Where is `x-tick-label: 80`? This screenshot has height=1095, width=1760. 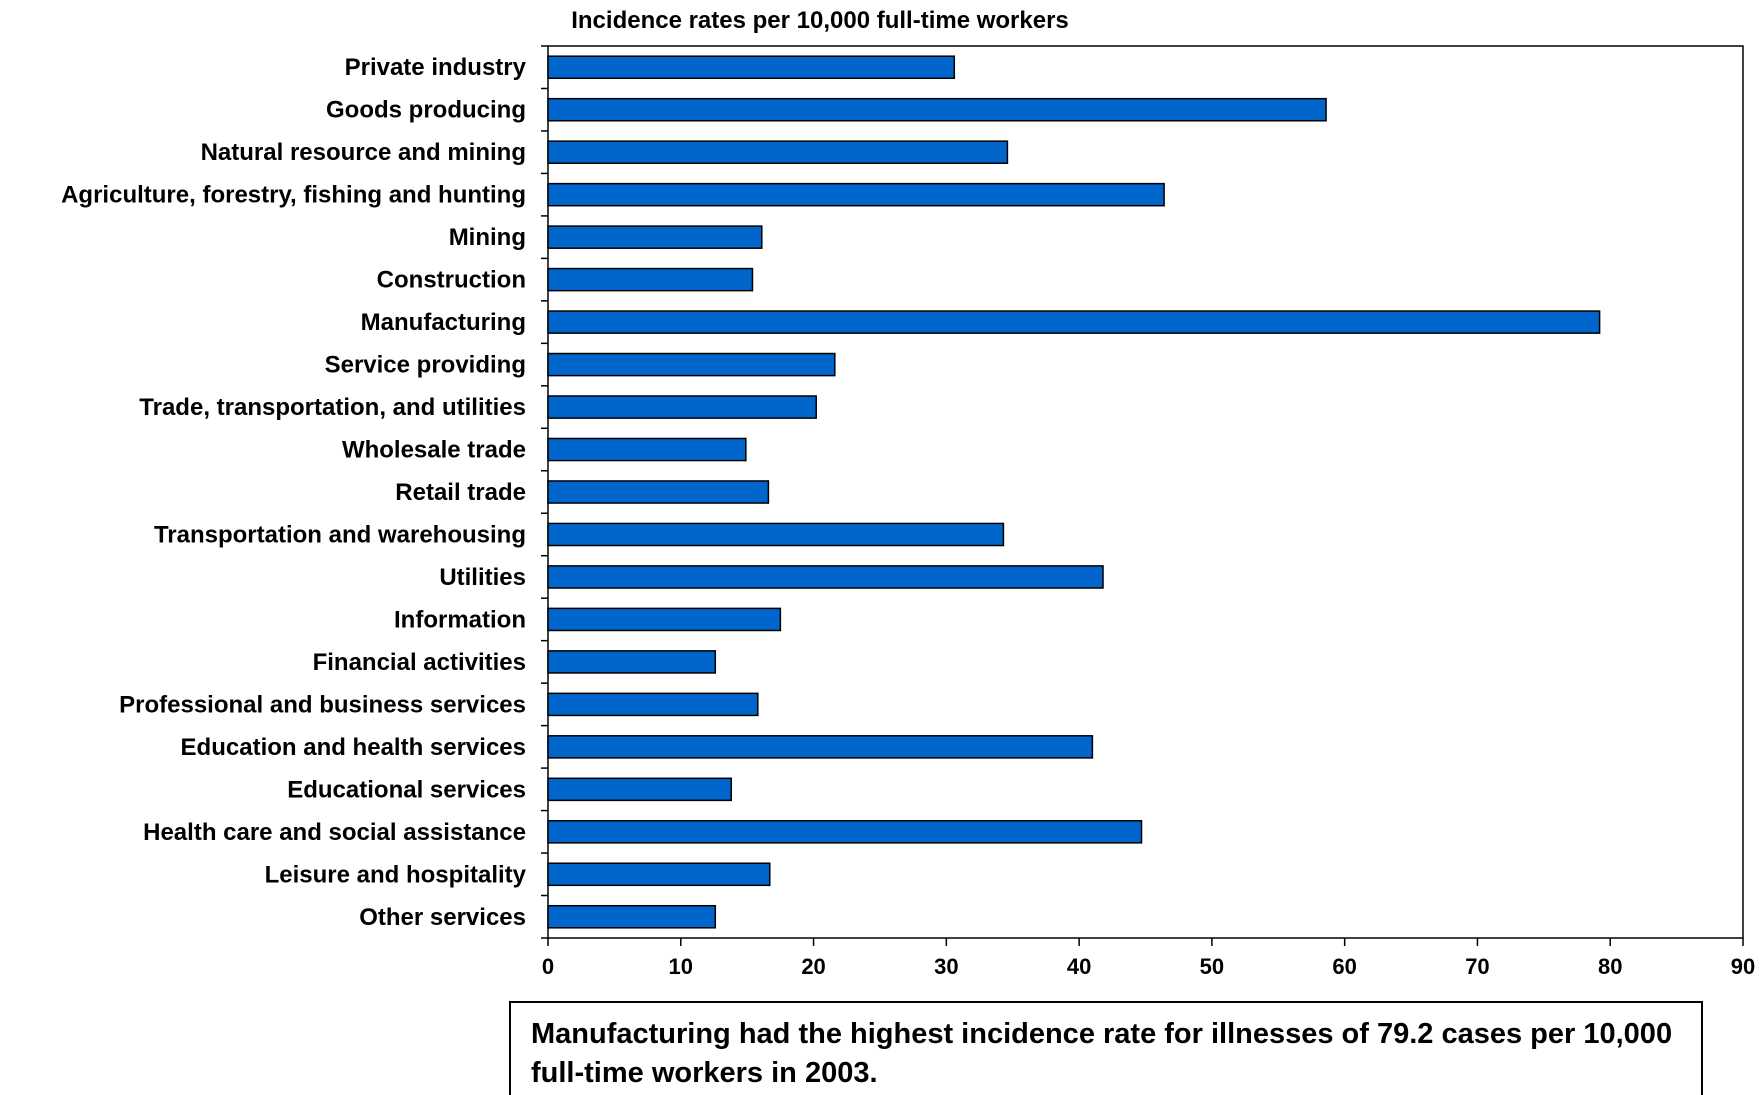 x-tick-label: 80 is located at coordinates (1610, 966).